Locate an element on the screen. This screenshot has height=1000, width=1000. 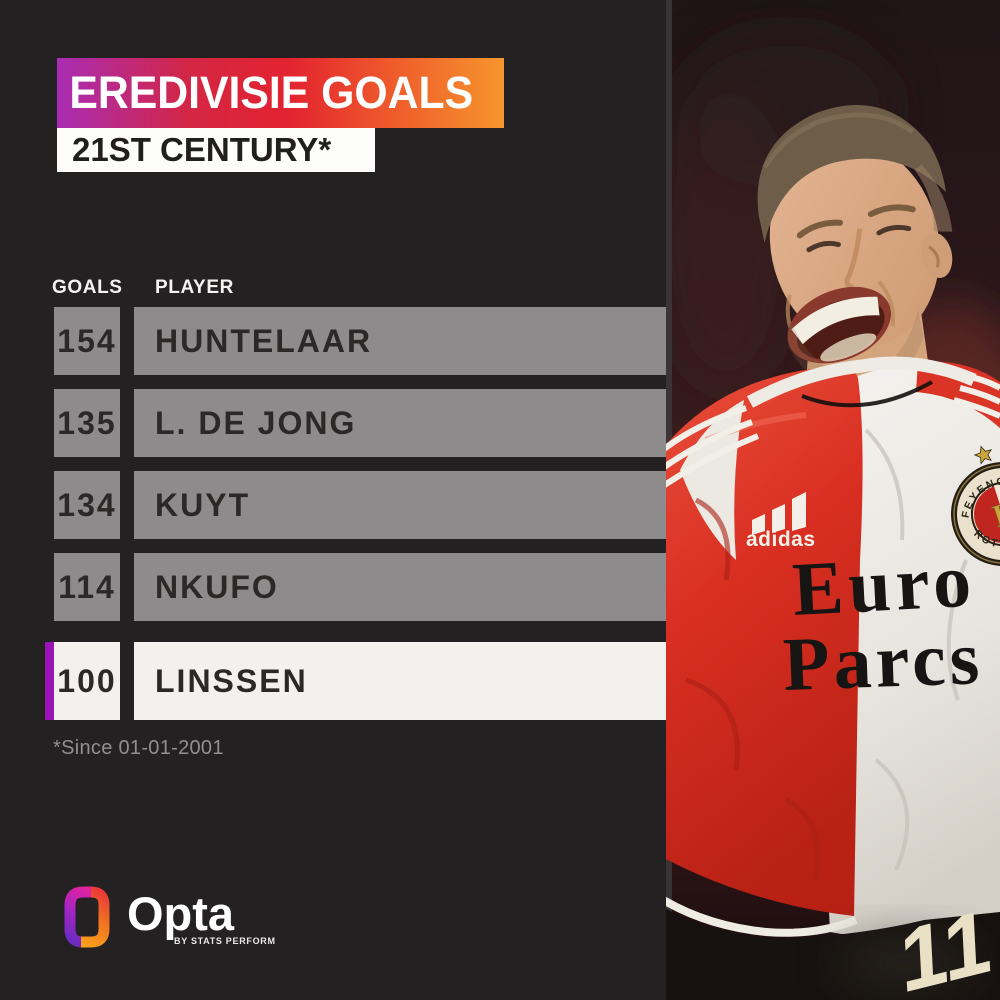
laughing-mouth is located at coordinates (839, 325).